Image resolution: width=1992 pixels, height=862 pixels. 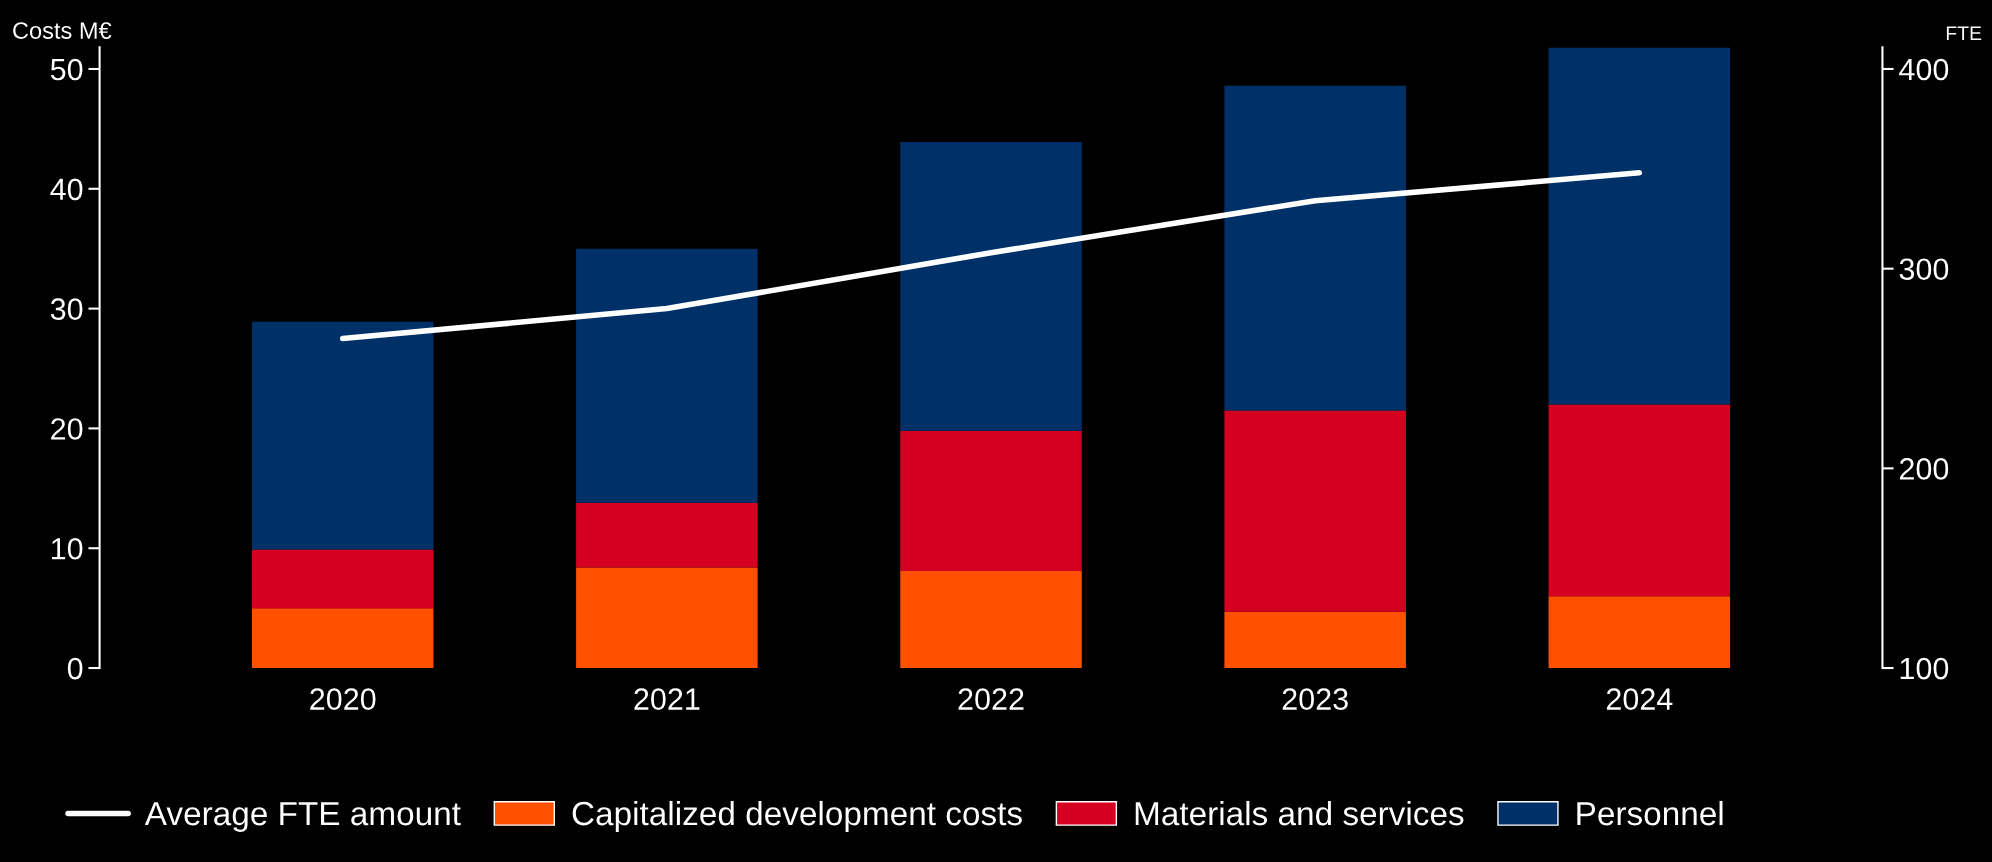 What do you see at coordinates (75, 668) in the screenshot?
I see `y-tick-label: 0` at bounding box center [75, 668].